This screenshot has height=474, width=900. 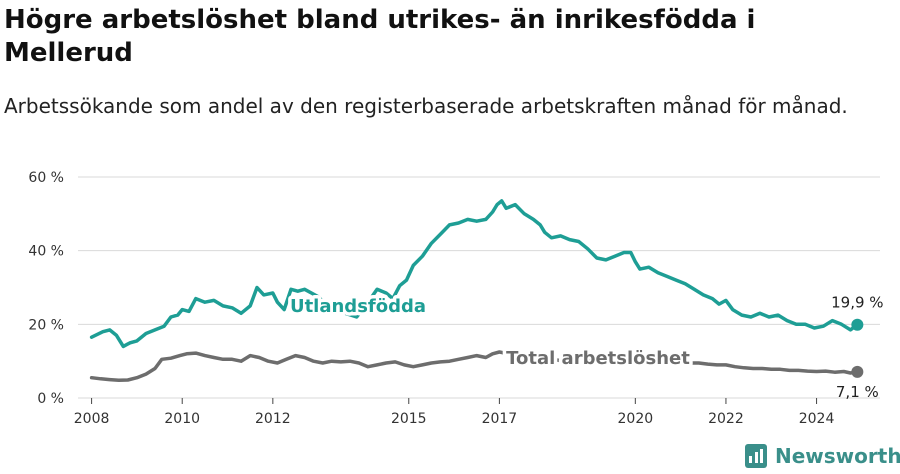 I want to click on series-label-halo: Total arbetslöshet, so click(x=598, y=358).